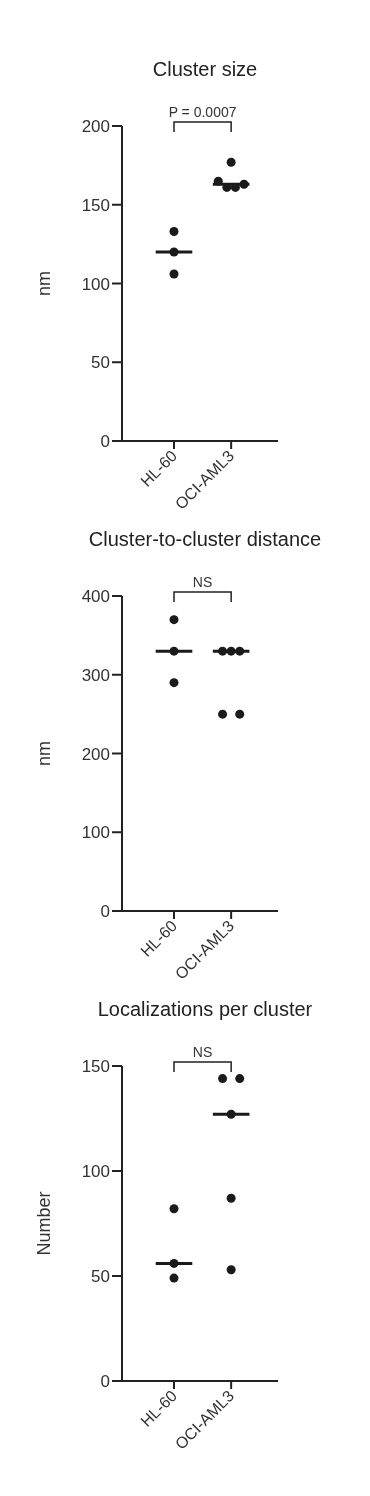  What do you see at coordinates (95, 675) in the screenshot?
I see `y-tick-label: 300` at bounding box center [95, 675].